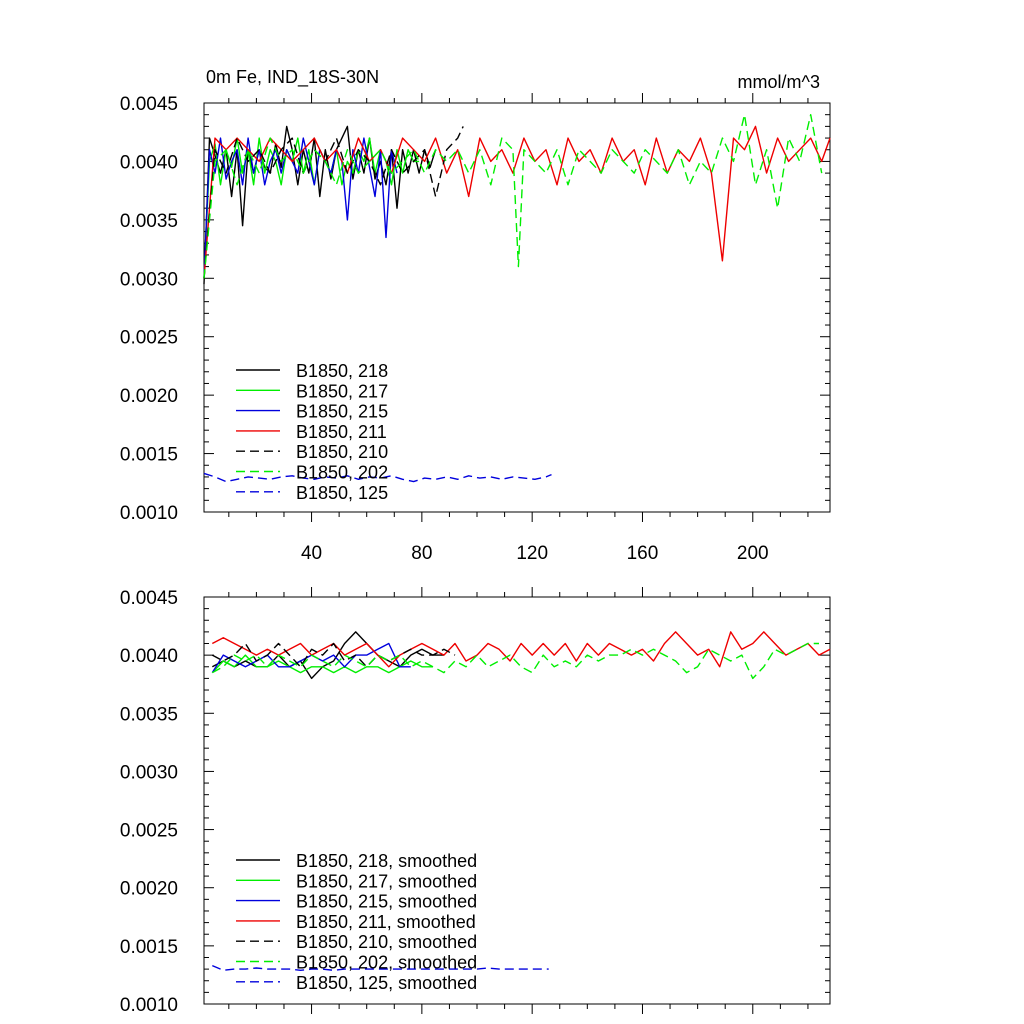  I want to click on legend-label: B1850, 218, so click(342, 371).